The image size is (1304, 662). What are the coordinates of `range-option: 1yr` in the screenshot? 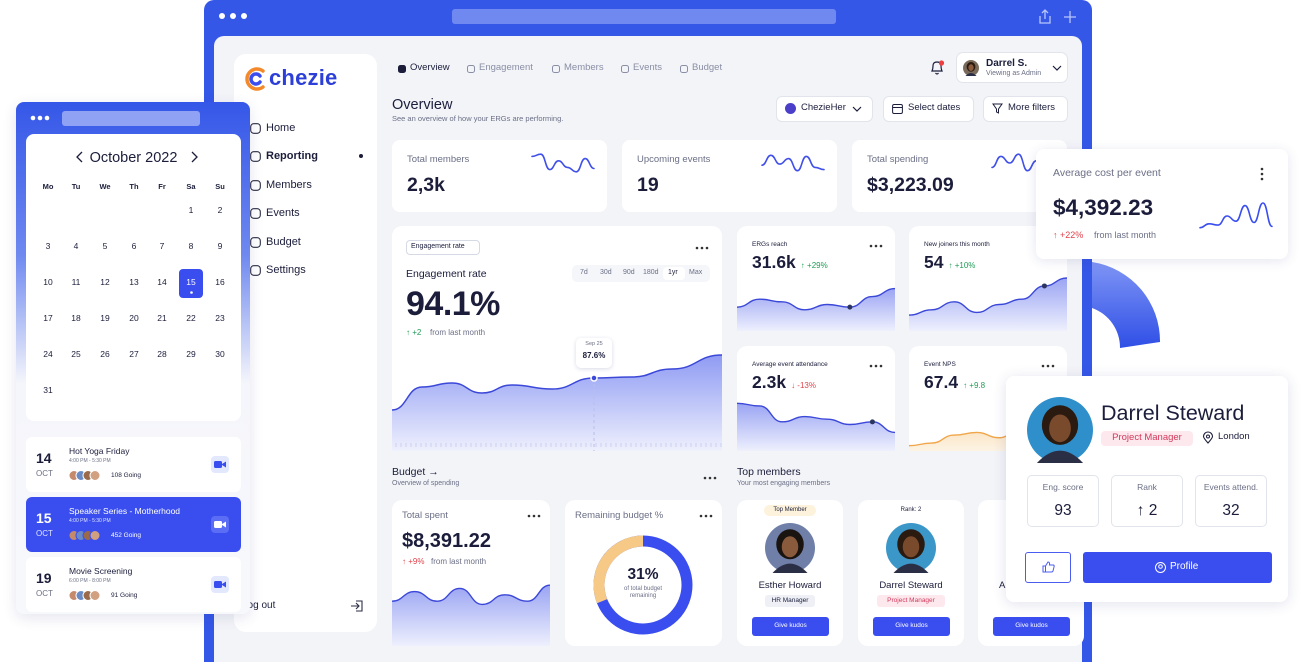 It's located at (673, 272).